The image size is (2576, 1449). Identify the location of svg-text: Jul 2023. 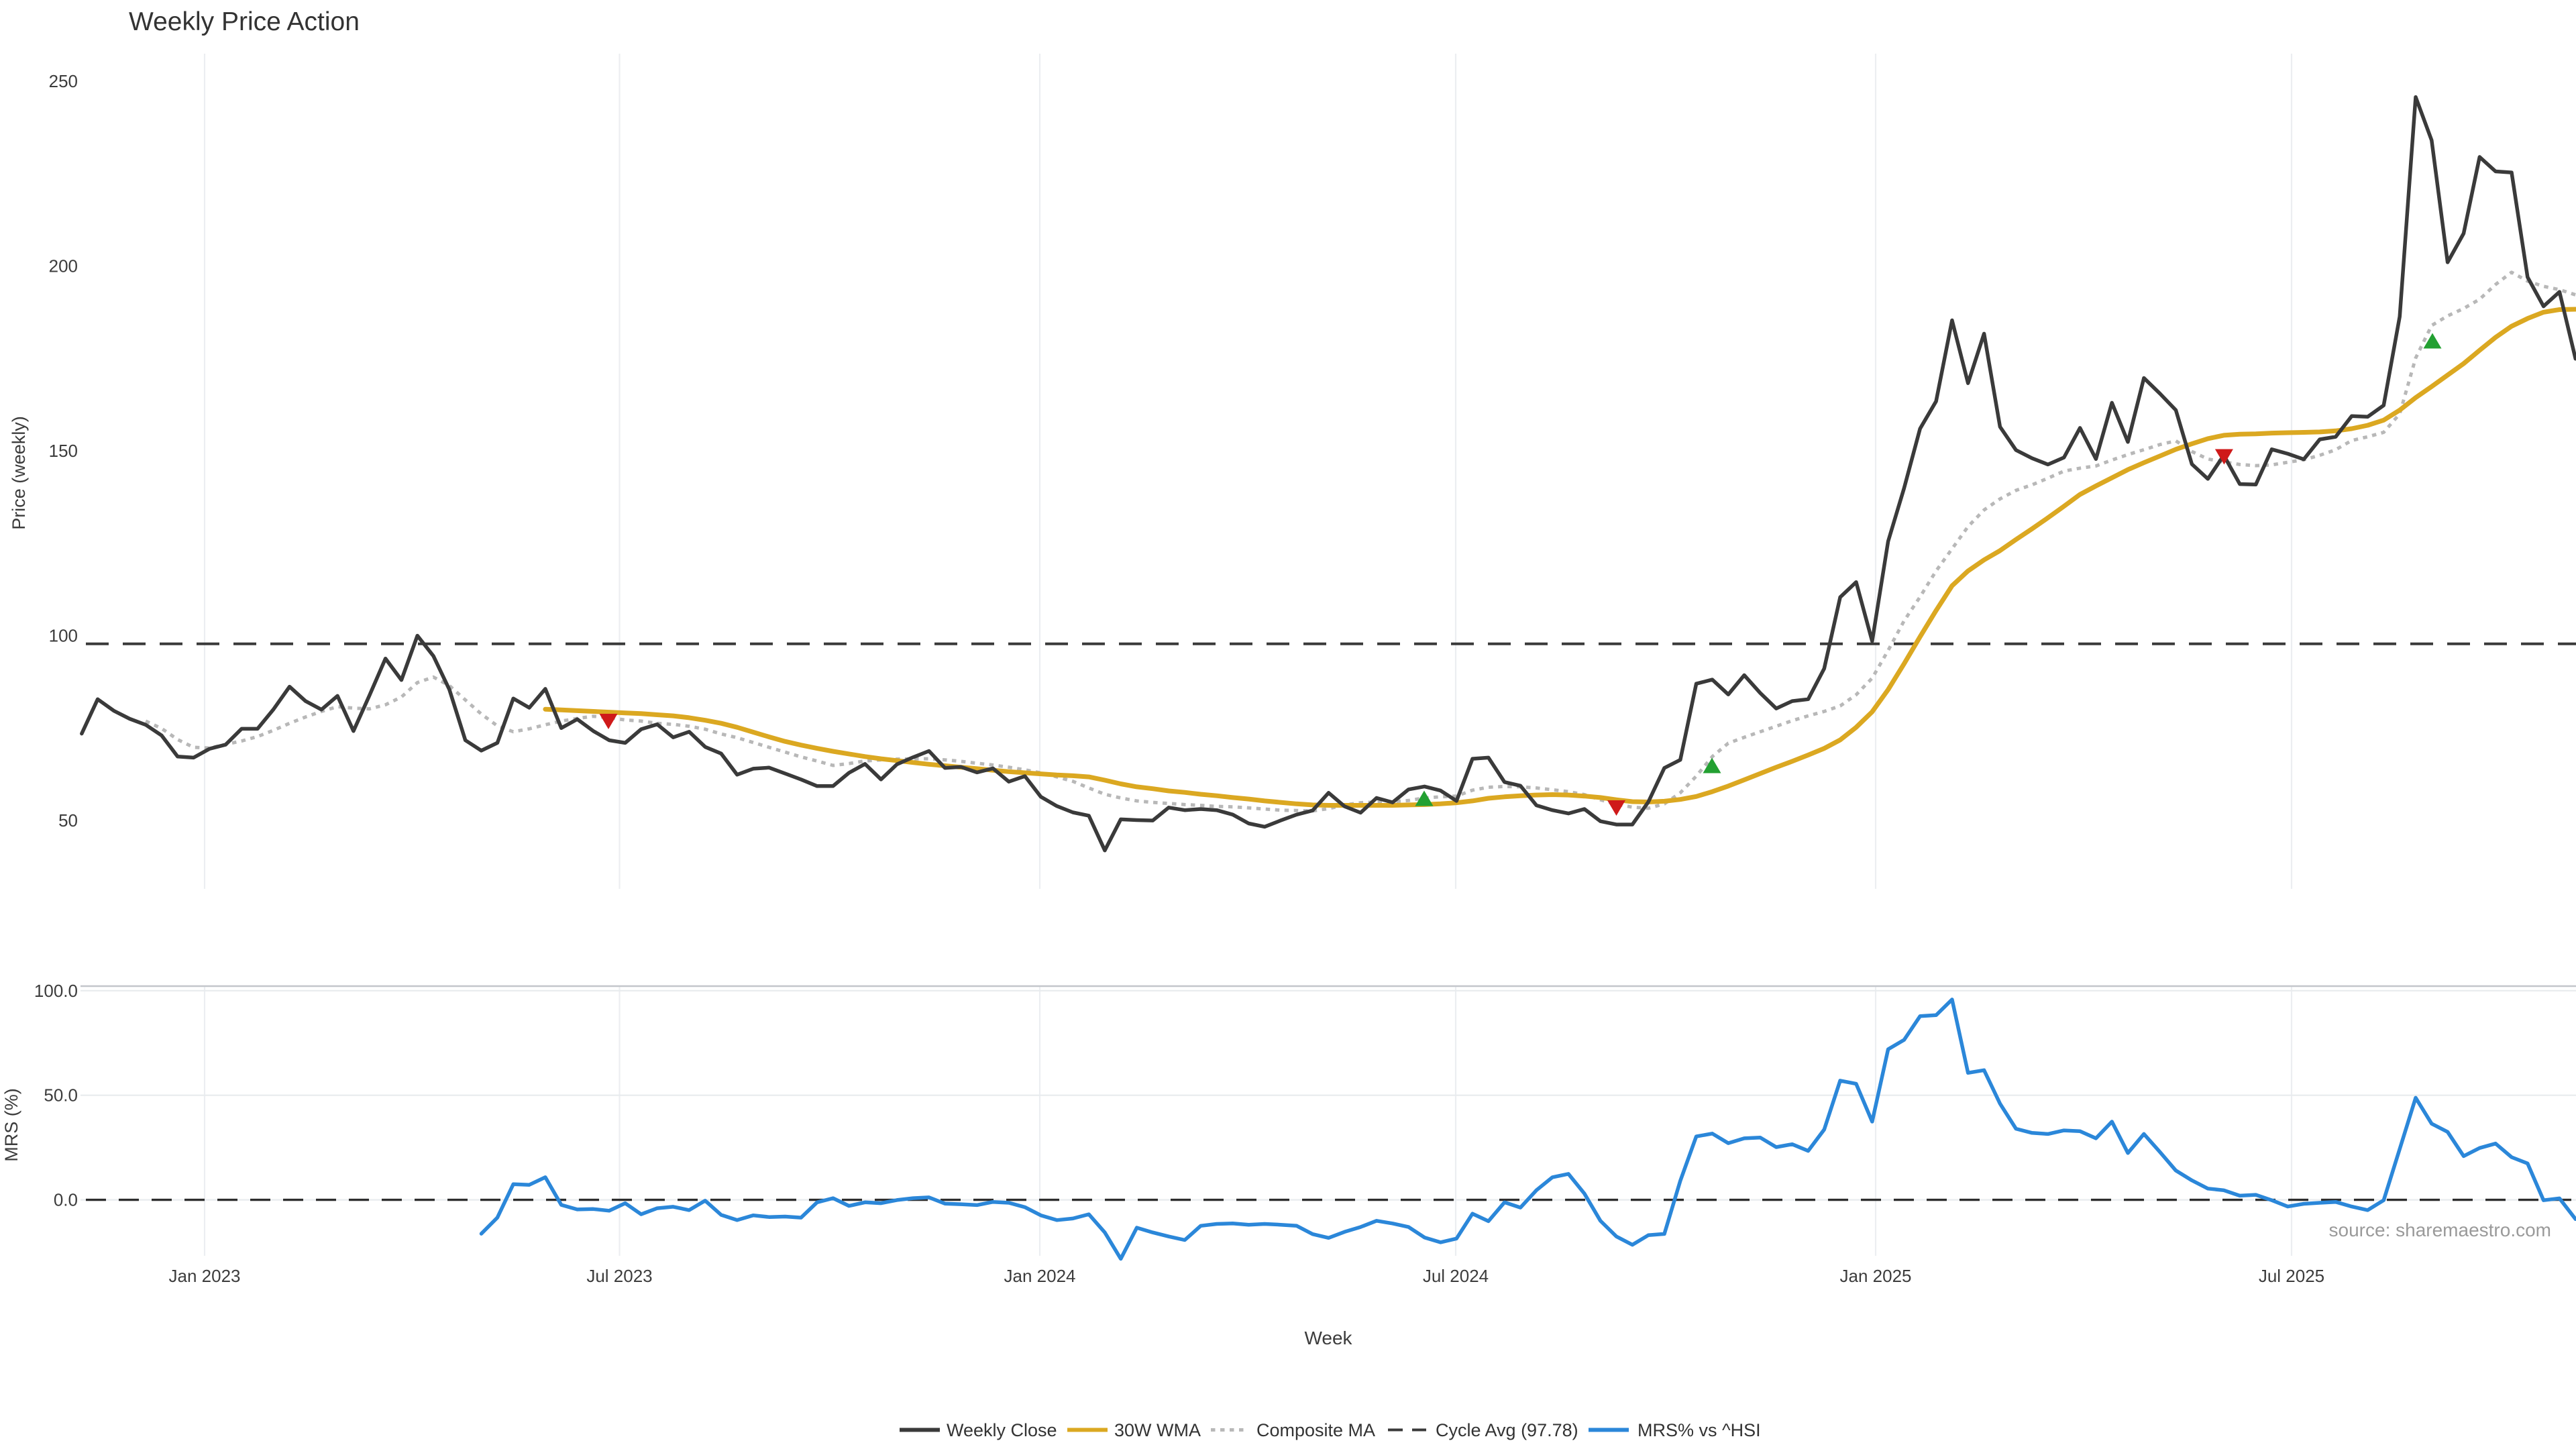
(619, 1276).